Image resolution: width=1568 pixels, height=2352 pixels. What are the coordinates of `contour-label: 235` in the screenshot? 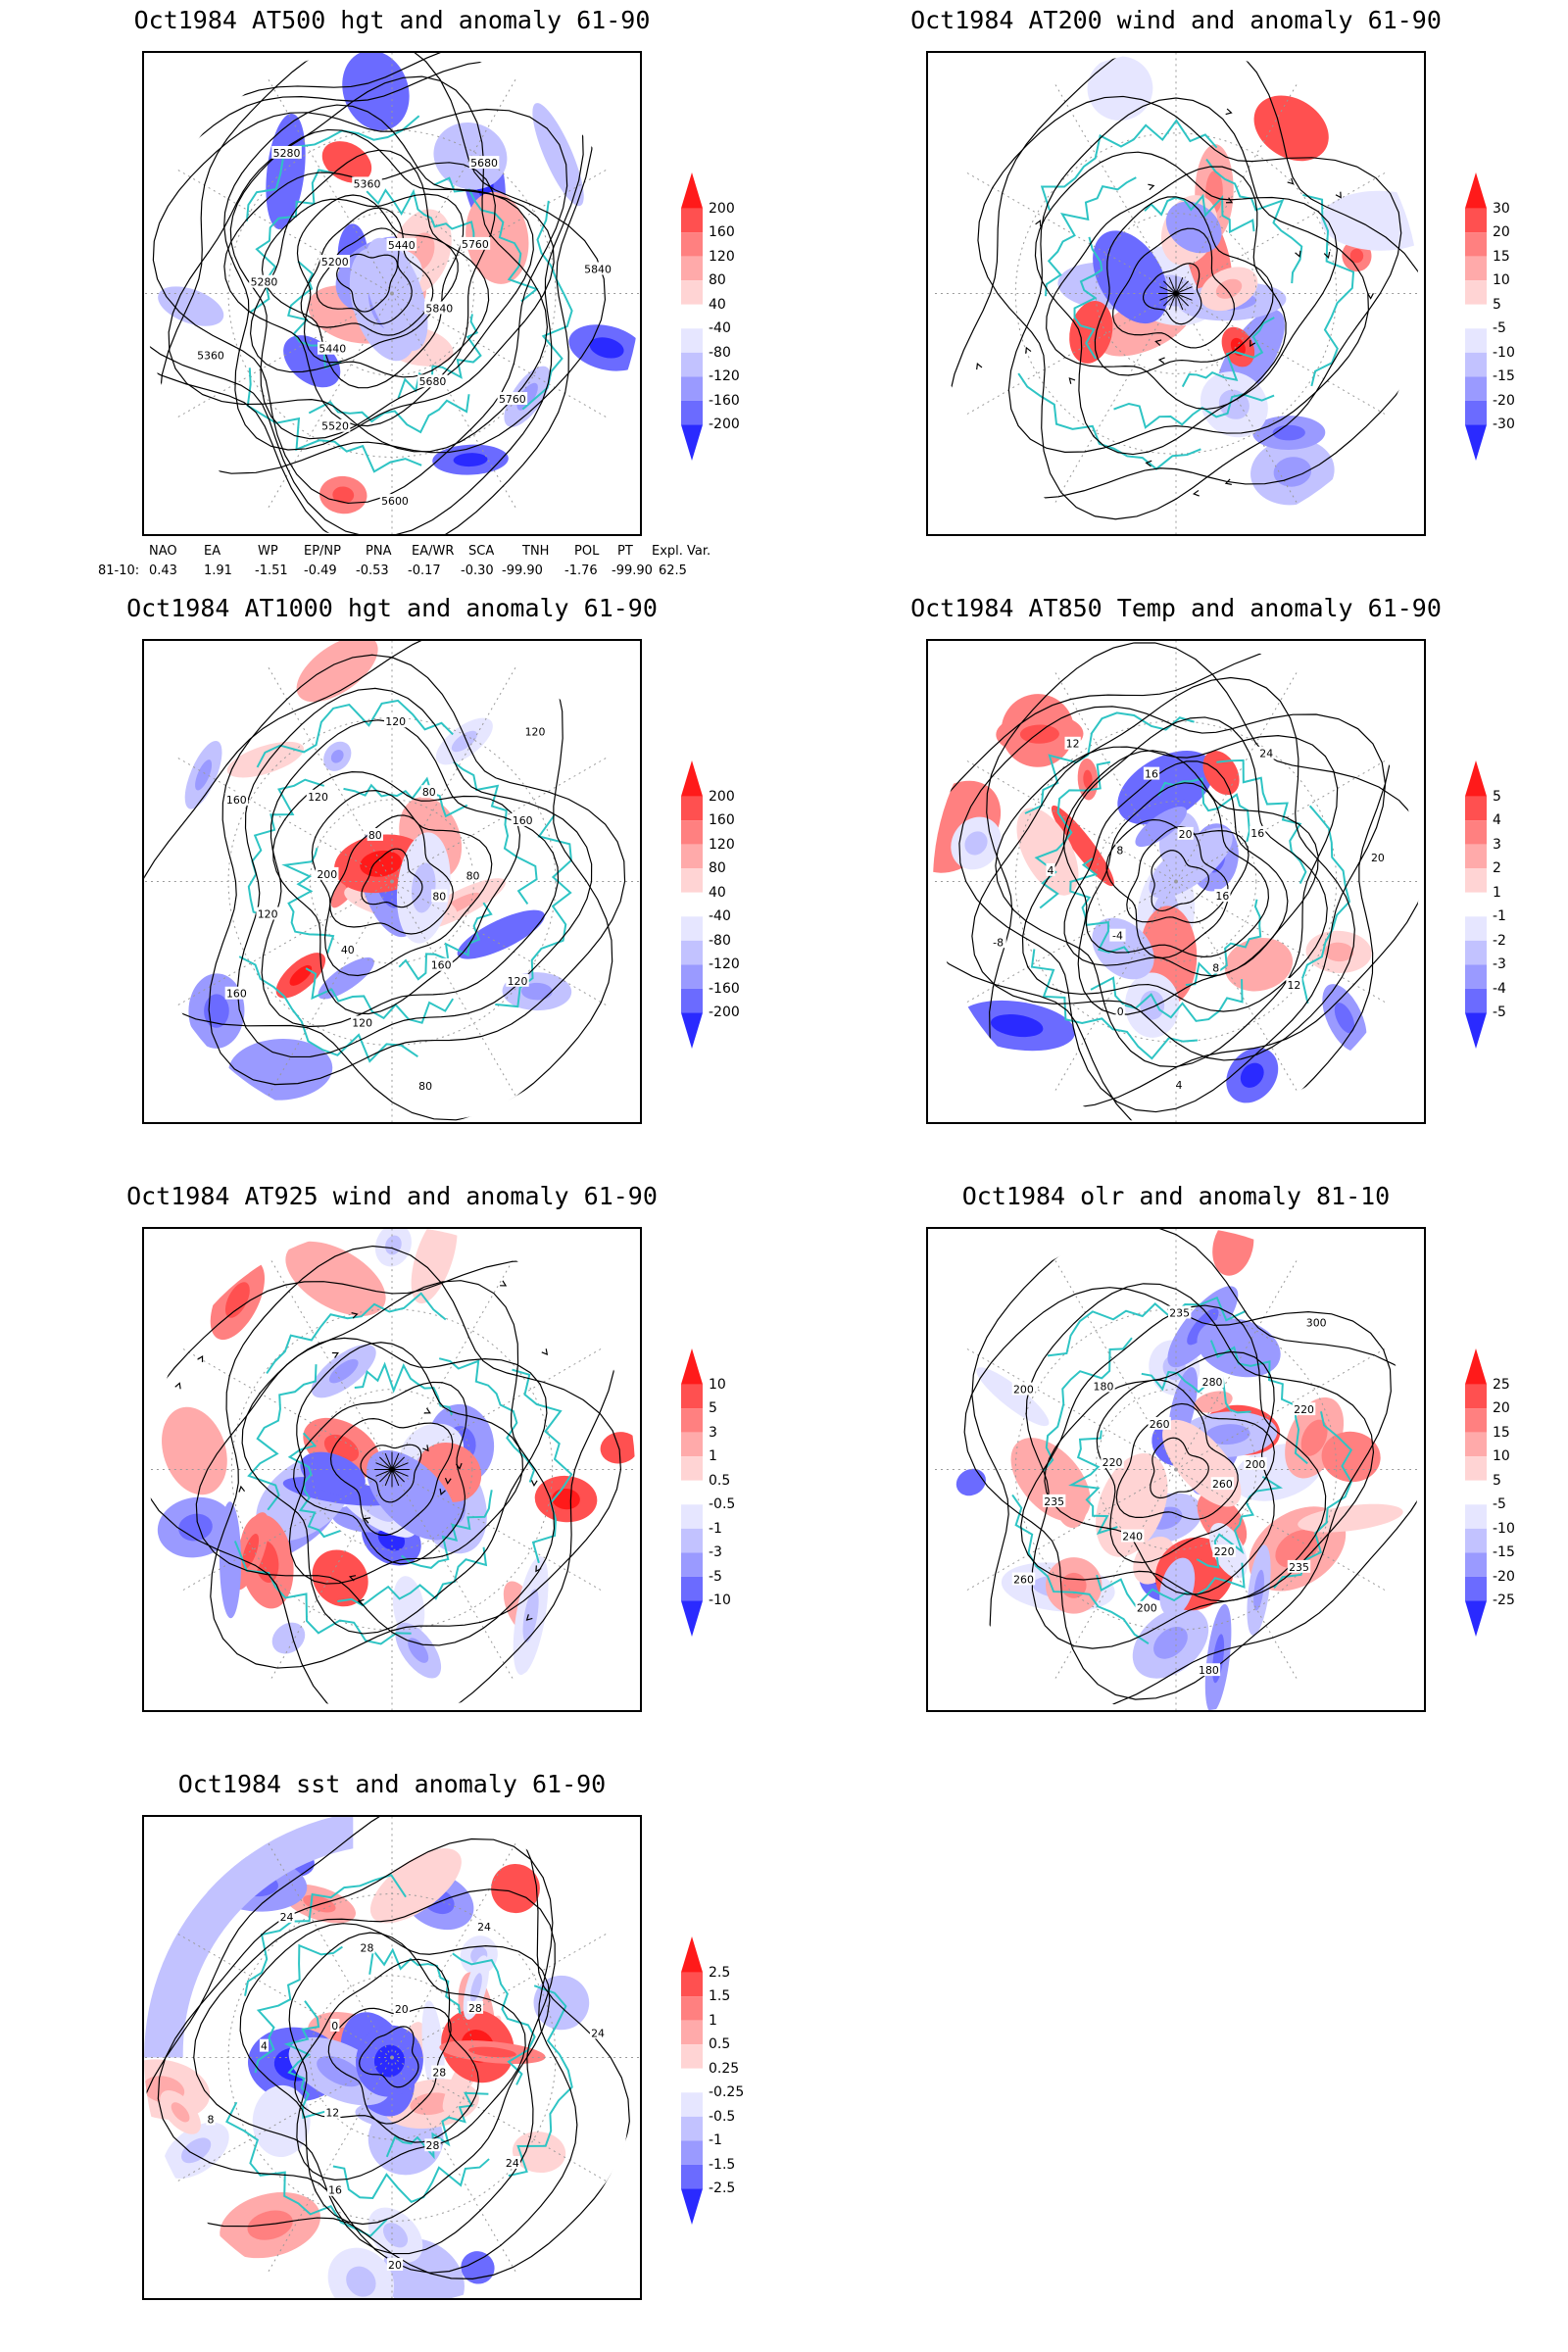 It's located at (1054, 1501).